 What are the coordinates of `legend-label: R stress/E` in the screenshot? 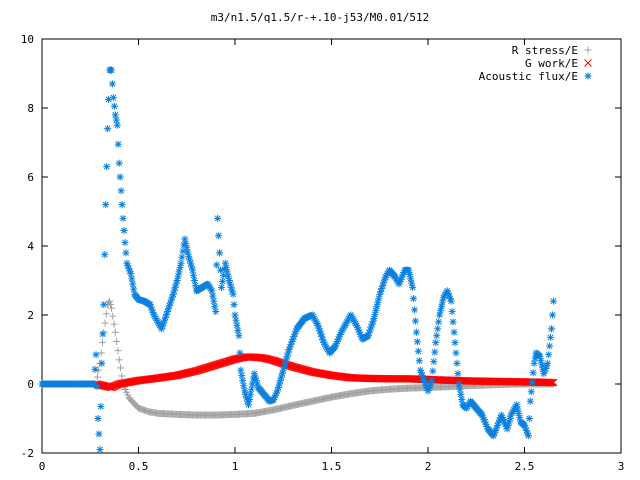 It's located at (545, 50).